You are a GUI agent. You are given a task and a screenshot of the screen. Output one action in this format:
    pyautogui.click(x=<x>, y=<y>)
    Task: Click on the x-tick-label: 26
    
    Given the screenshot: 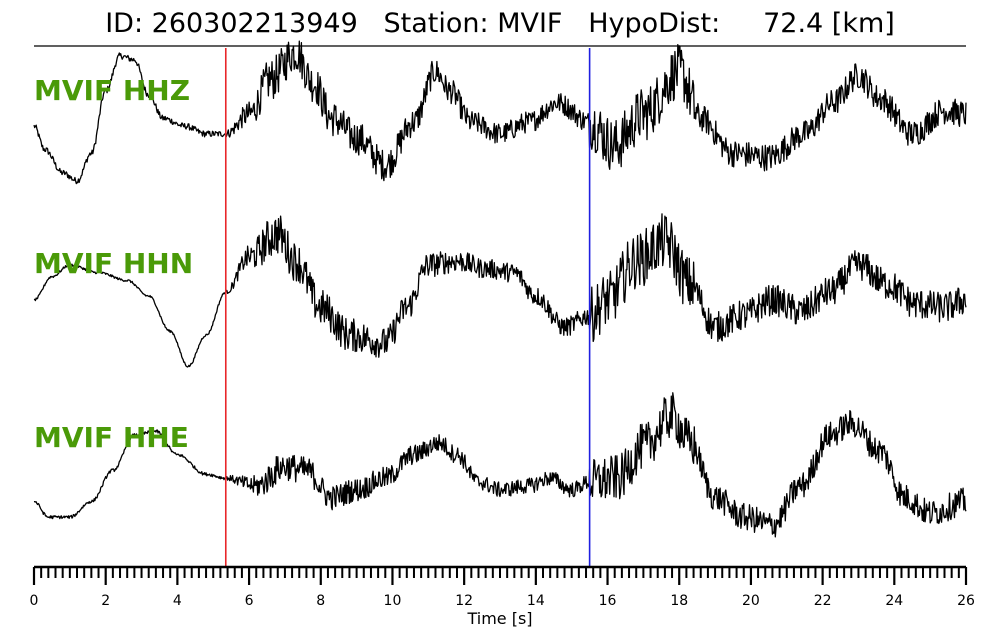 What is the action you would take?
    pyautogui.click(x=966, y=601)
    